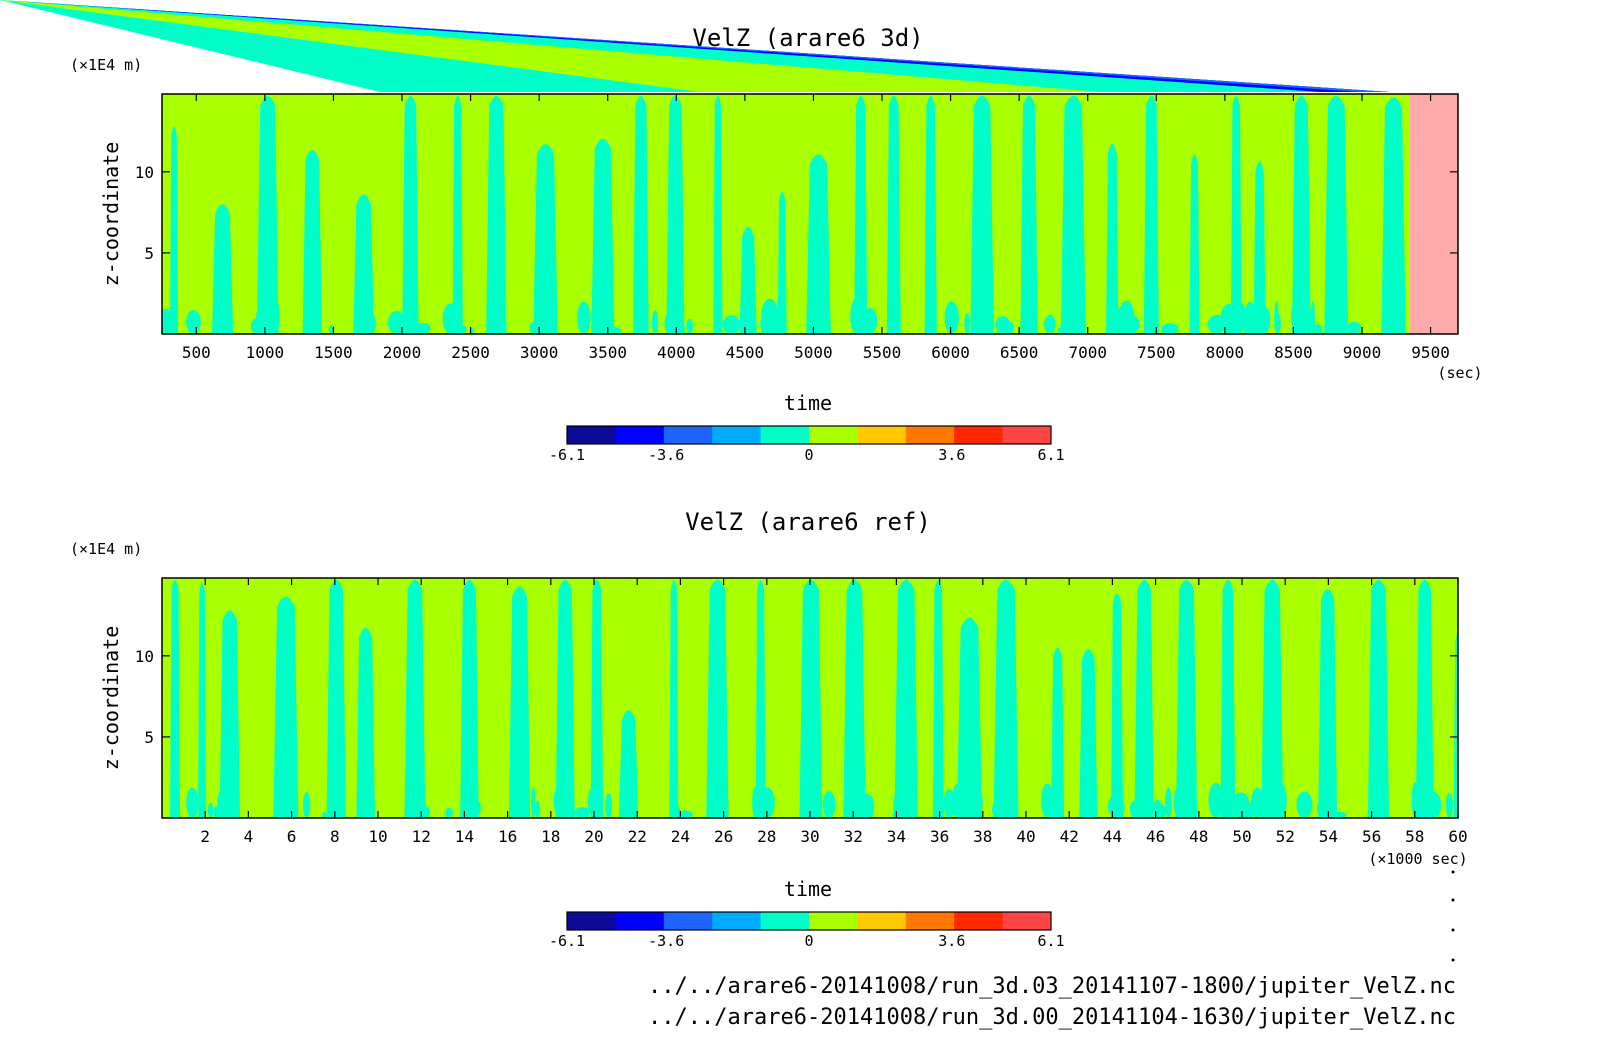 The image size is (1604, 1054). What do you see at coordinates (106, 549) in the screenshot?
I see `y-unit: (×1E4 m)` at bounding box center [106, 549].